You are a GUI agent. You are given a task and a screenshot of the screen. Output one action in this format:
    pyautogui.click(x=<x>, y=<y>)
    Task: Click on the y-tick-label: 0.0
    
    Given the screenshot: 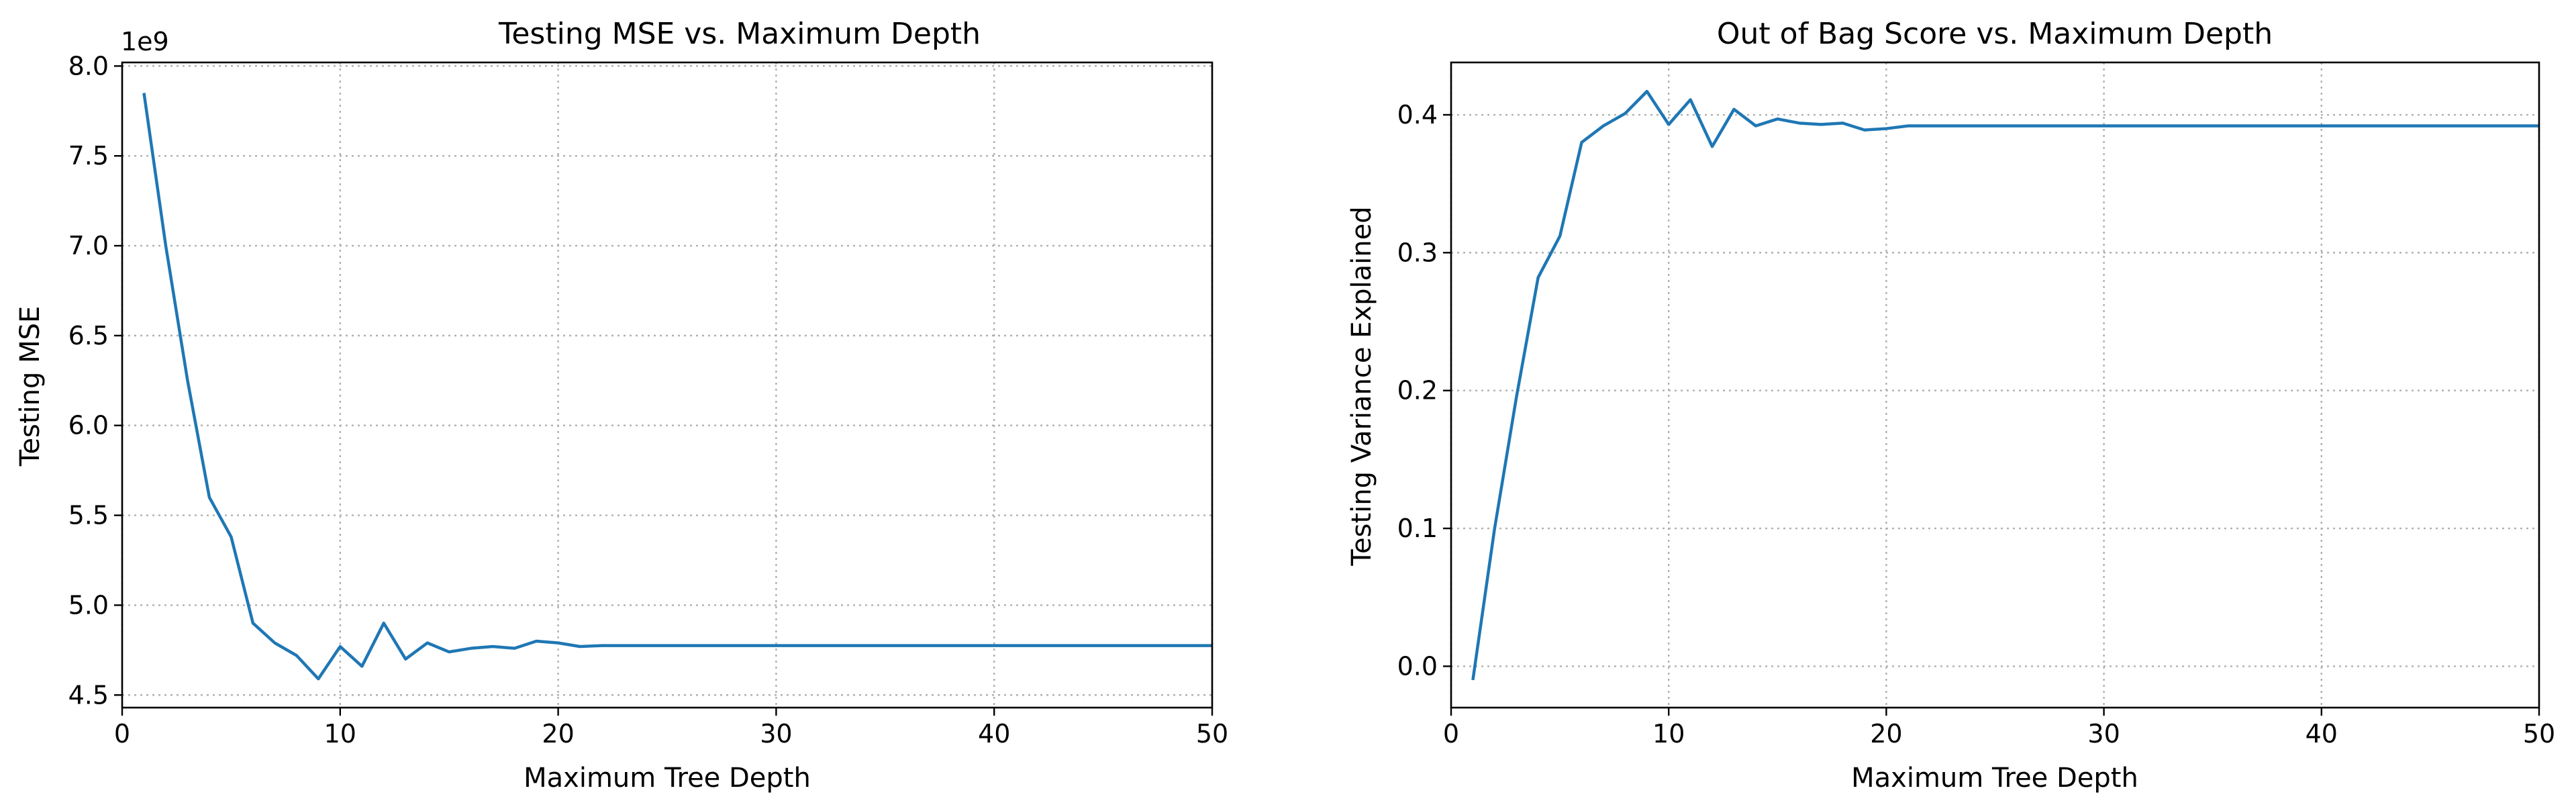 What is the action you would take?
    pyautogui.click(x=1417, y=666)
    